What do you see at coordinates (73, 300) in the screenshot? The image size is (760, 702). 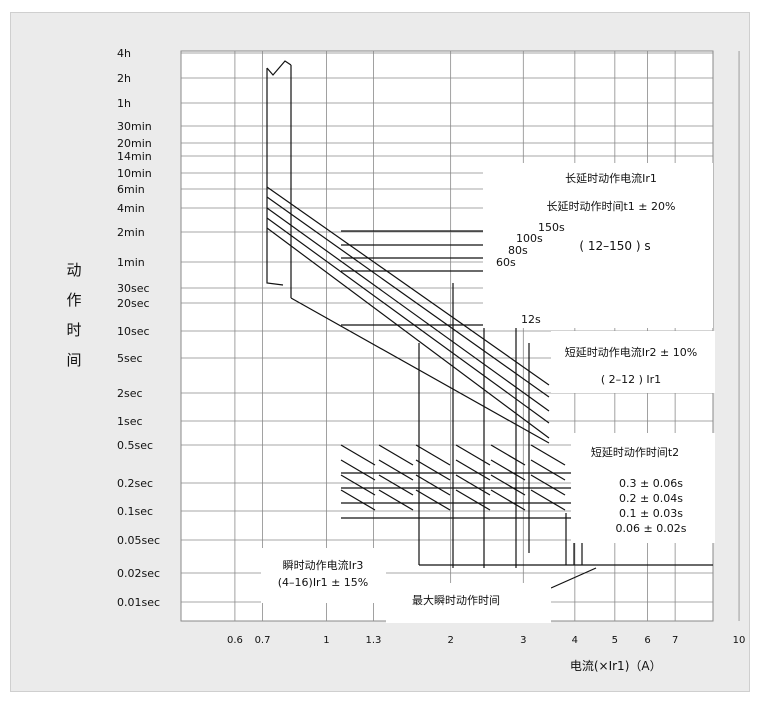 I see `y-axis-title-char: 作` at bounding box center [73, 300].